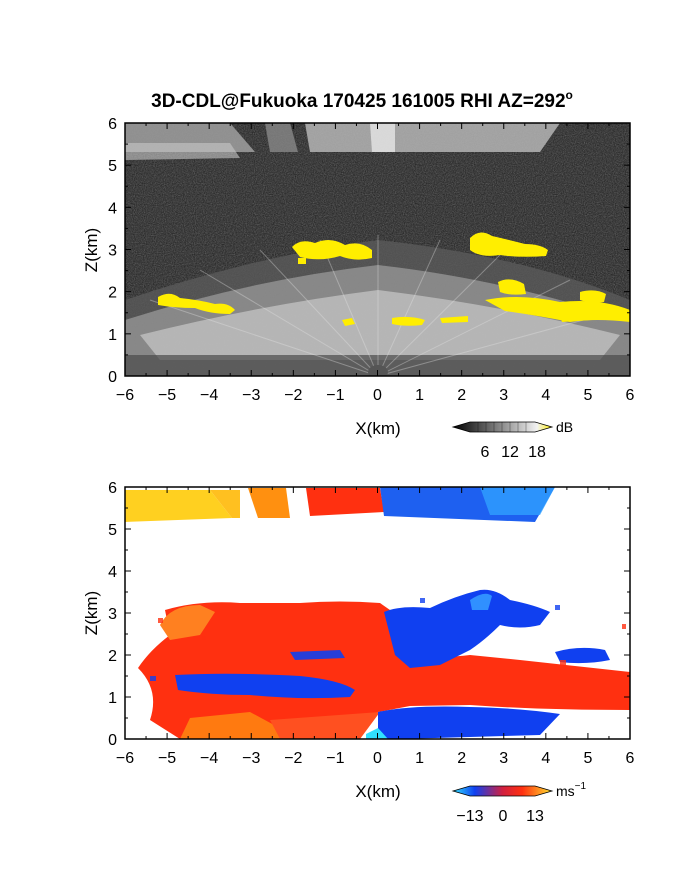 The height and width of the screenshot is (880, 680). What do you see at coordinates (209, 395) in the screenshot?
I see `top-x-tick-label: −4` at bounding box center [209, 395].